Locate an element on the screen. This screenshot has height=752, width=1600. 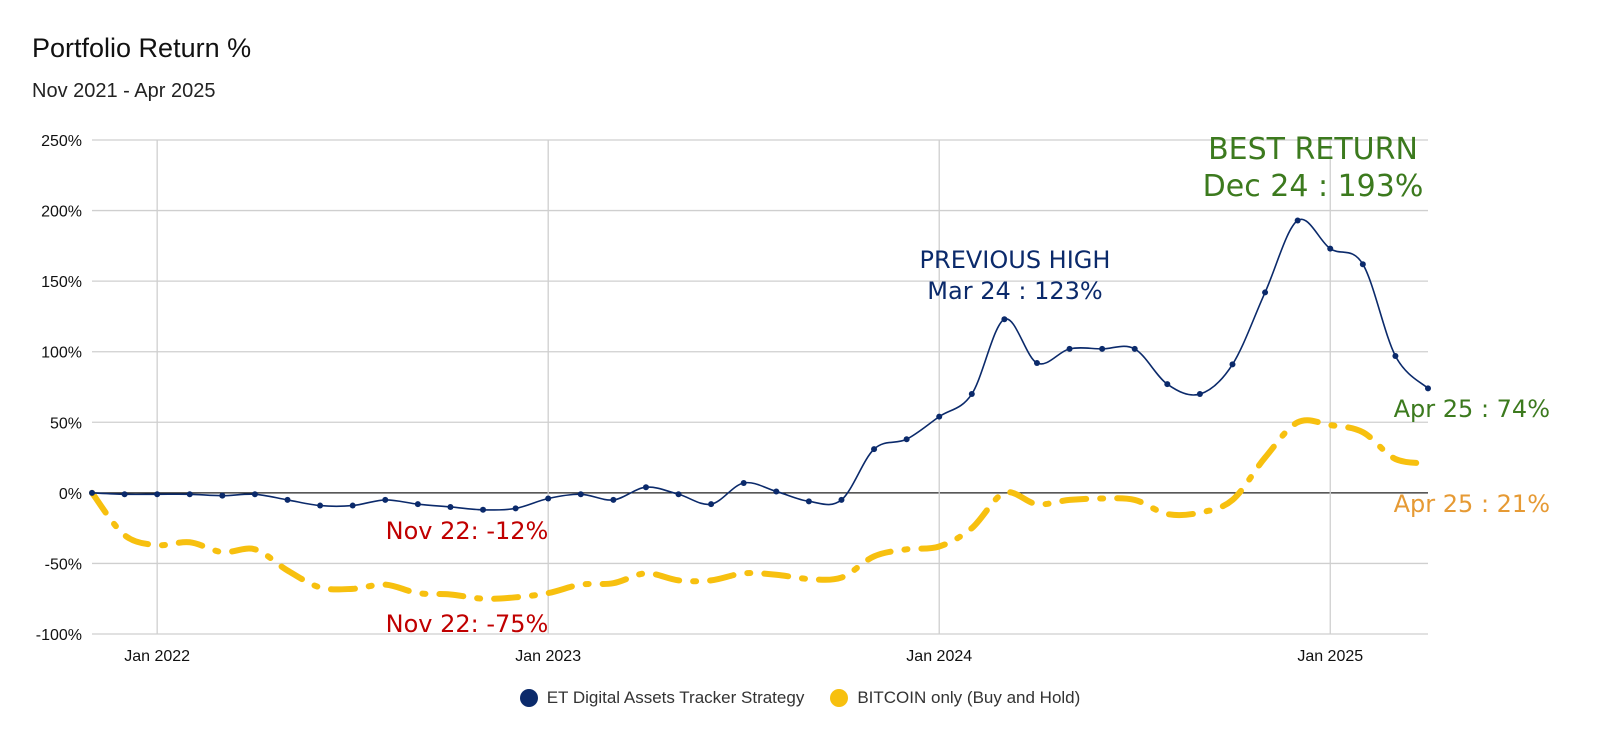
x-tick-label: Jan 2023 is located at coordinates (548, 656).